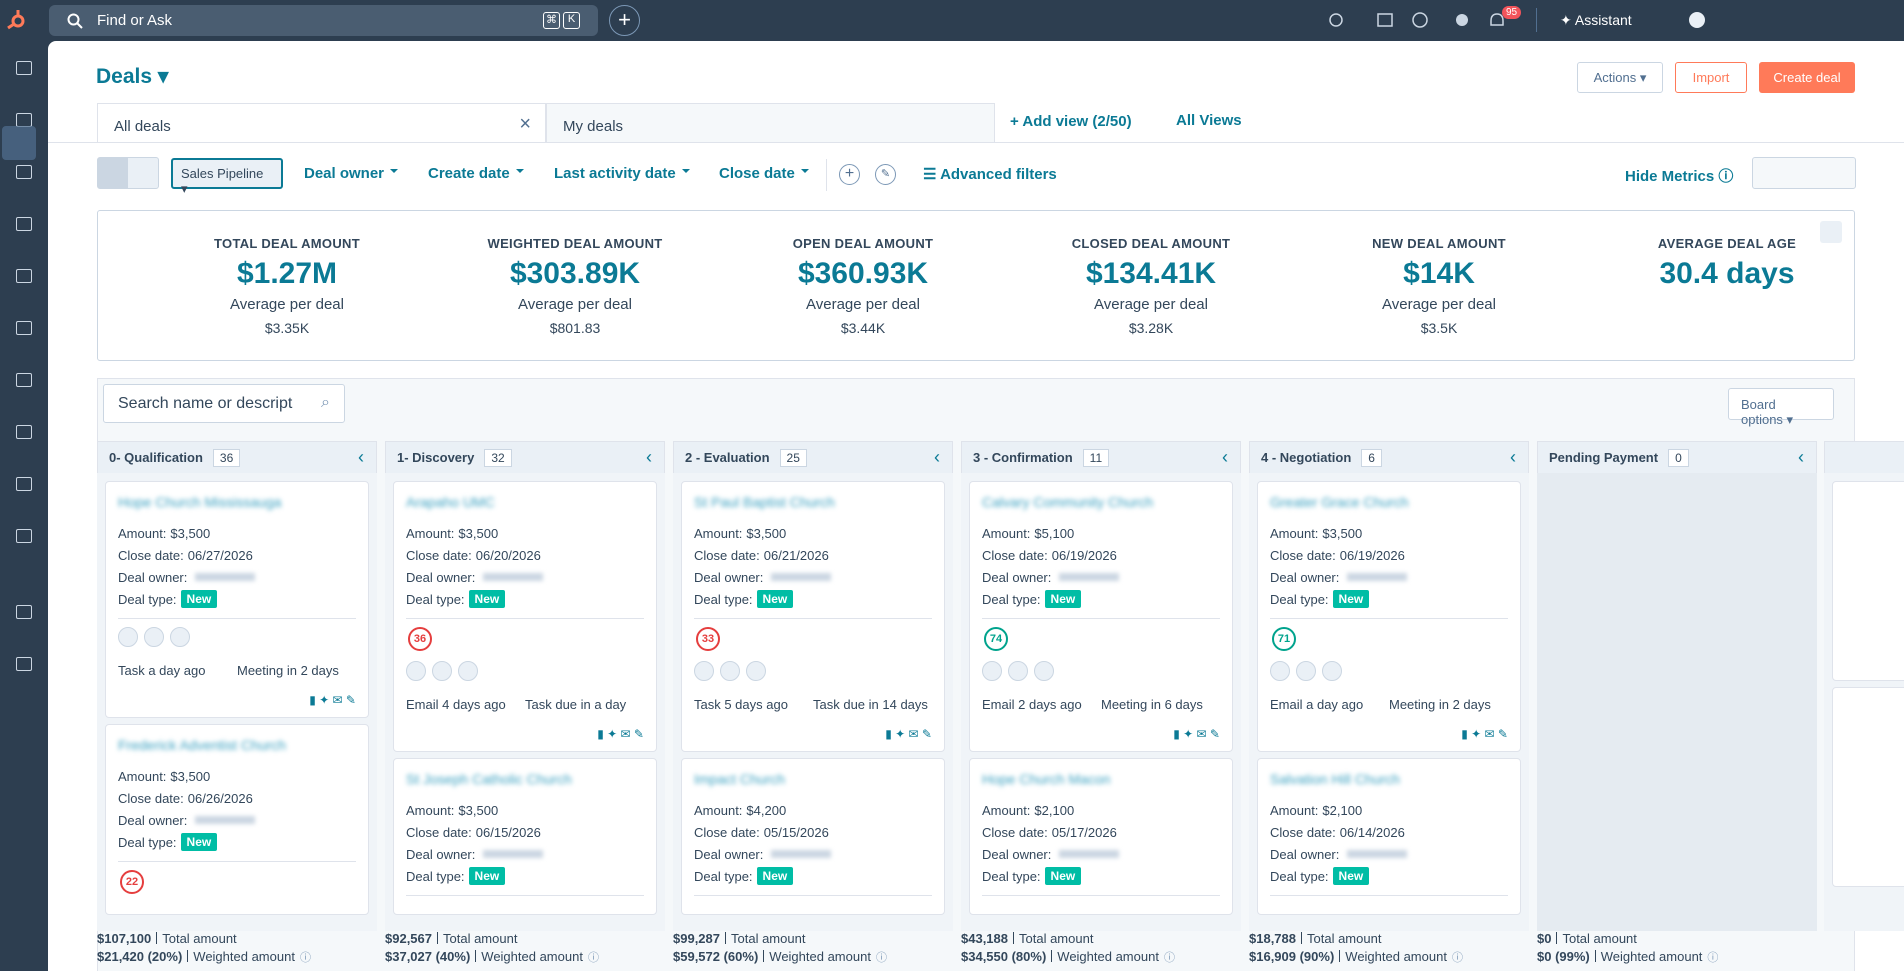 The width and height of the screenshot is (1904, 971). What do you see at coordinates (237, 555) in the screenshot?
I see `field-row: Close date: 06/27/2026` at bounding box center [237, 555].